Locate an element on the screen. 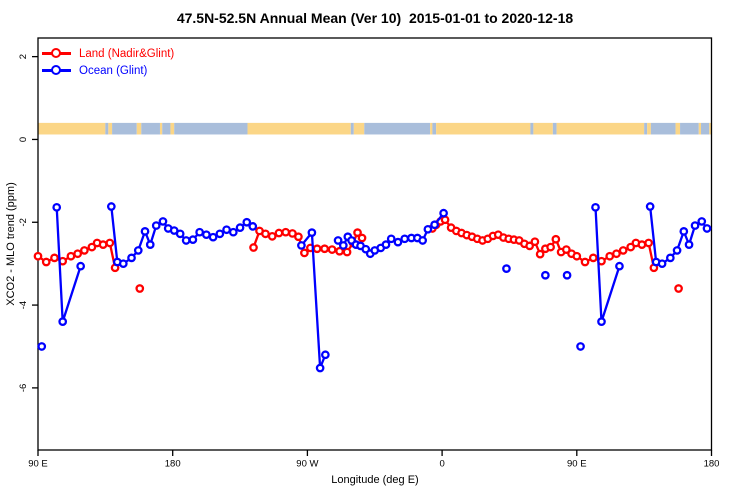 This screenshot has width=750, height=500. y-tick-label: 2 is located at coordinates (23, 56).